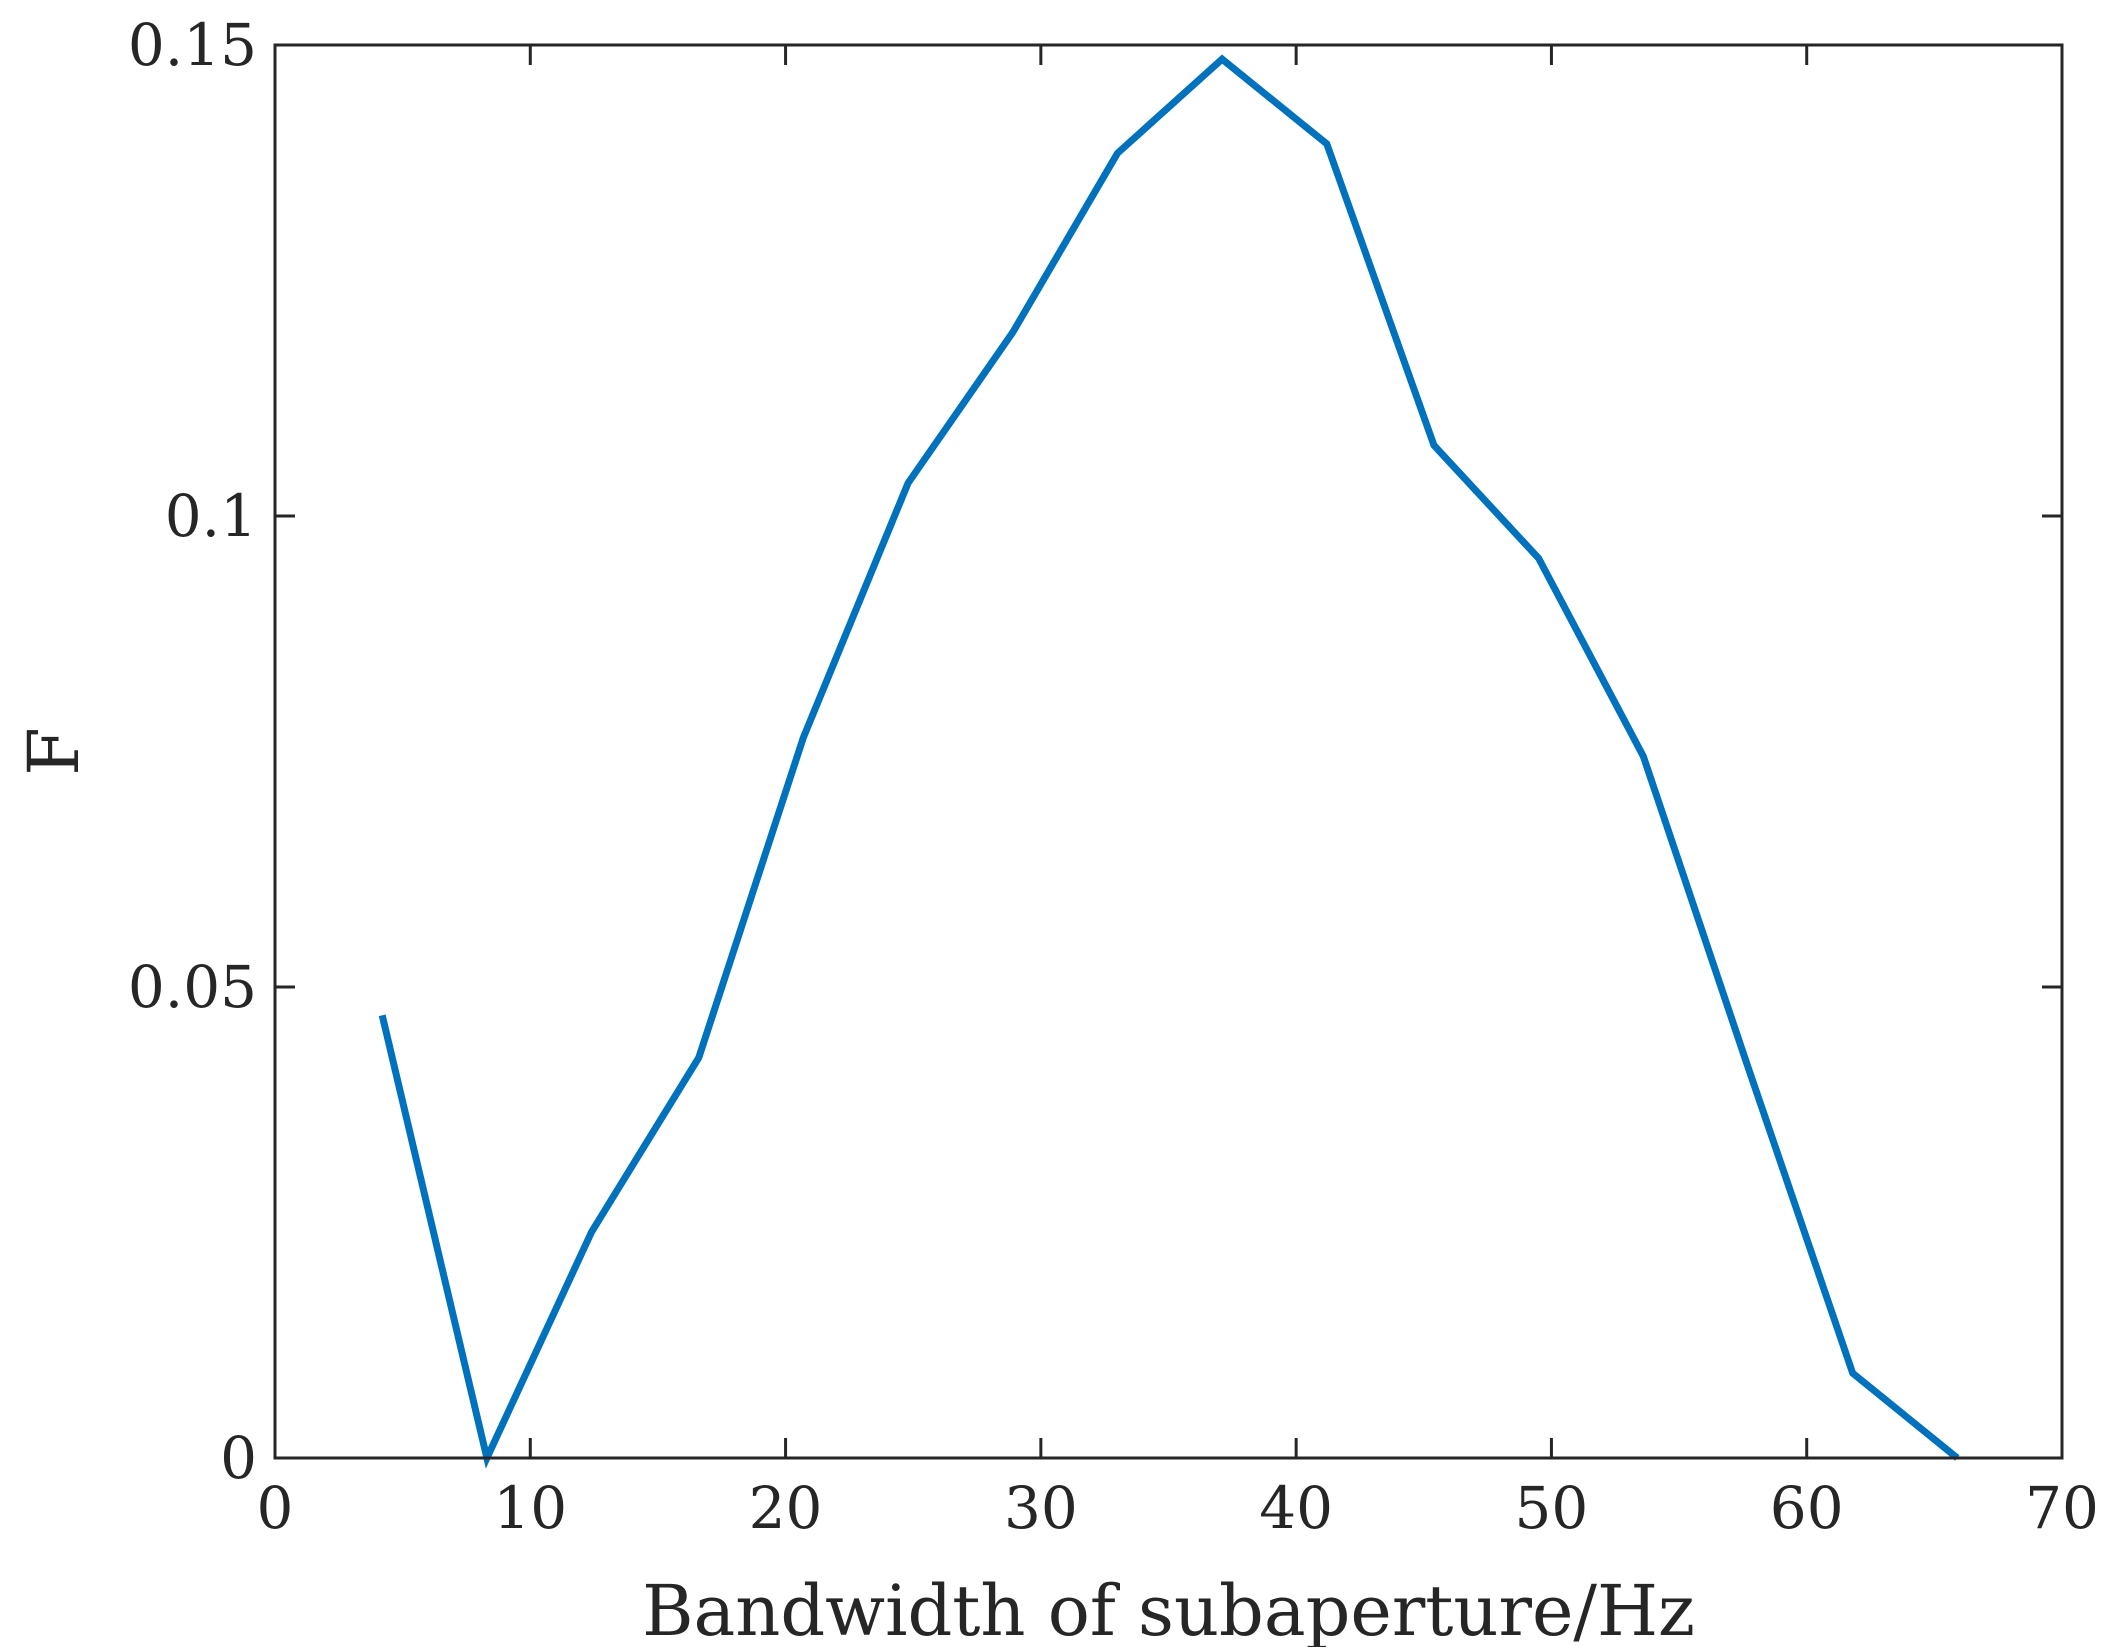 This screenshot has height=1647, width=2114. I want to click on y-tick-label: 0.15, so click(192, 45).